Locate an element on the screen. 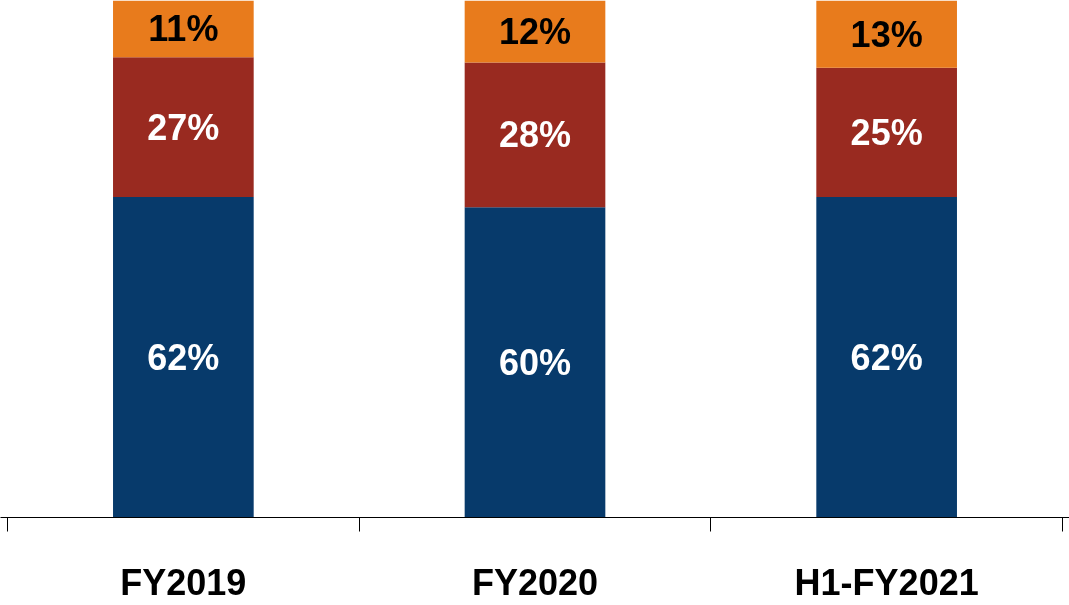 This screenshot has width=1069, height=605. data-label: 25% is located at coordinates (886, 132).